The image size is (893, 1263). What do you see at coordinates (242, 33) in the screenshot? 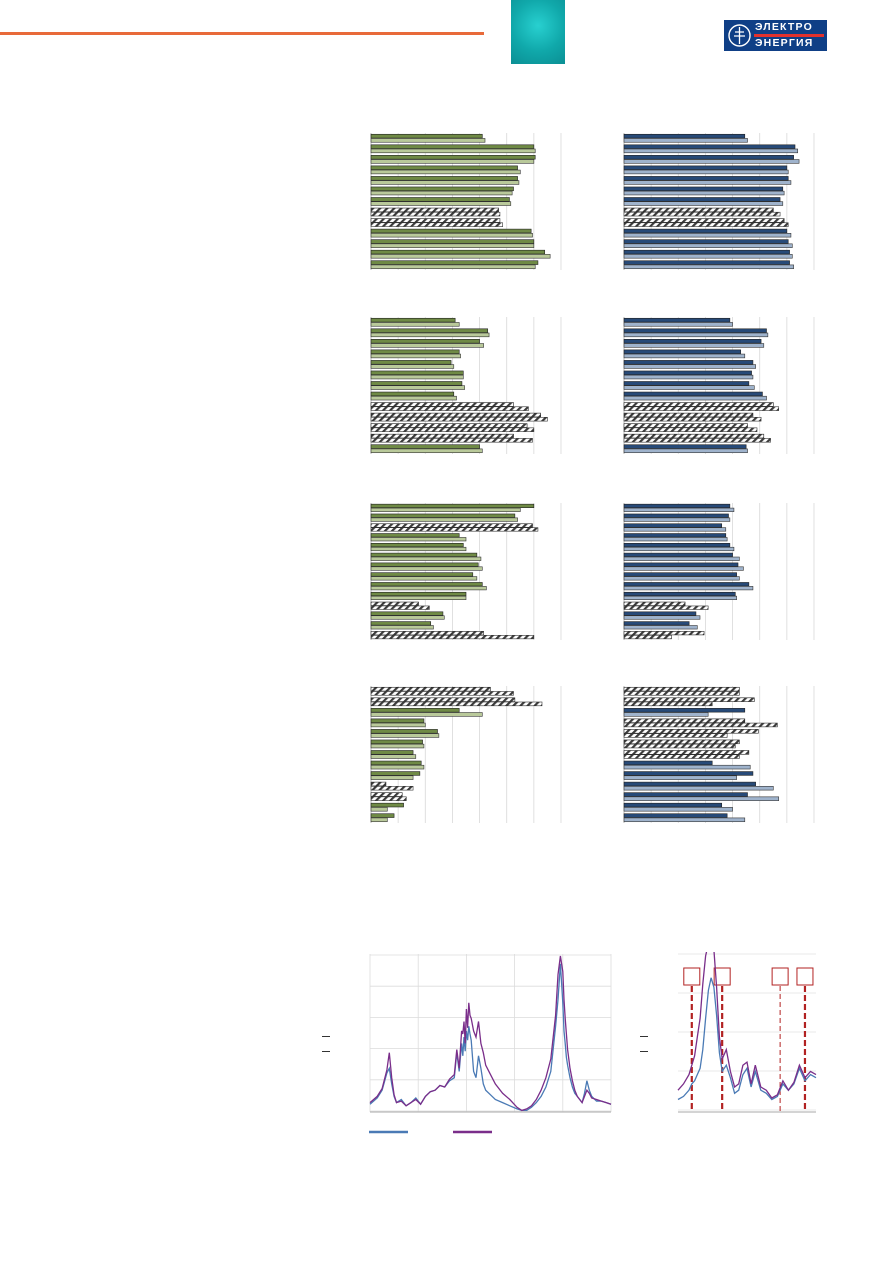
I see `header-accent-line` at bounding box center [242, 33].